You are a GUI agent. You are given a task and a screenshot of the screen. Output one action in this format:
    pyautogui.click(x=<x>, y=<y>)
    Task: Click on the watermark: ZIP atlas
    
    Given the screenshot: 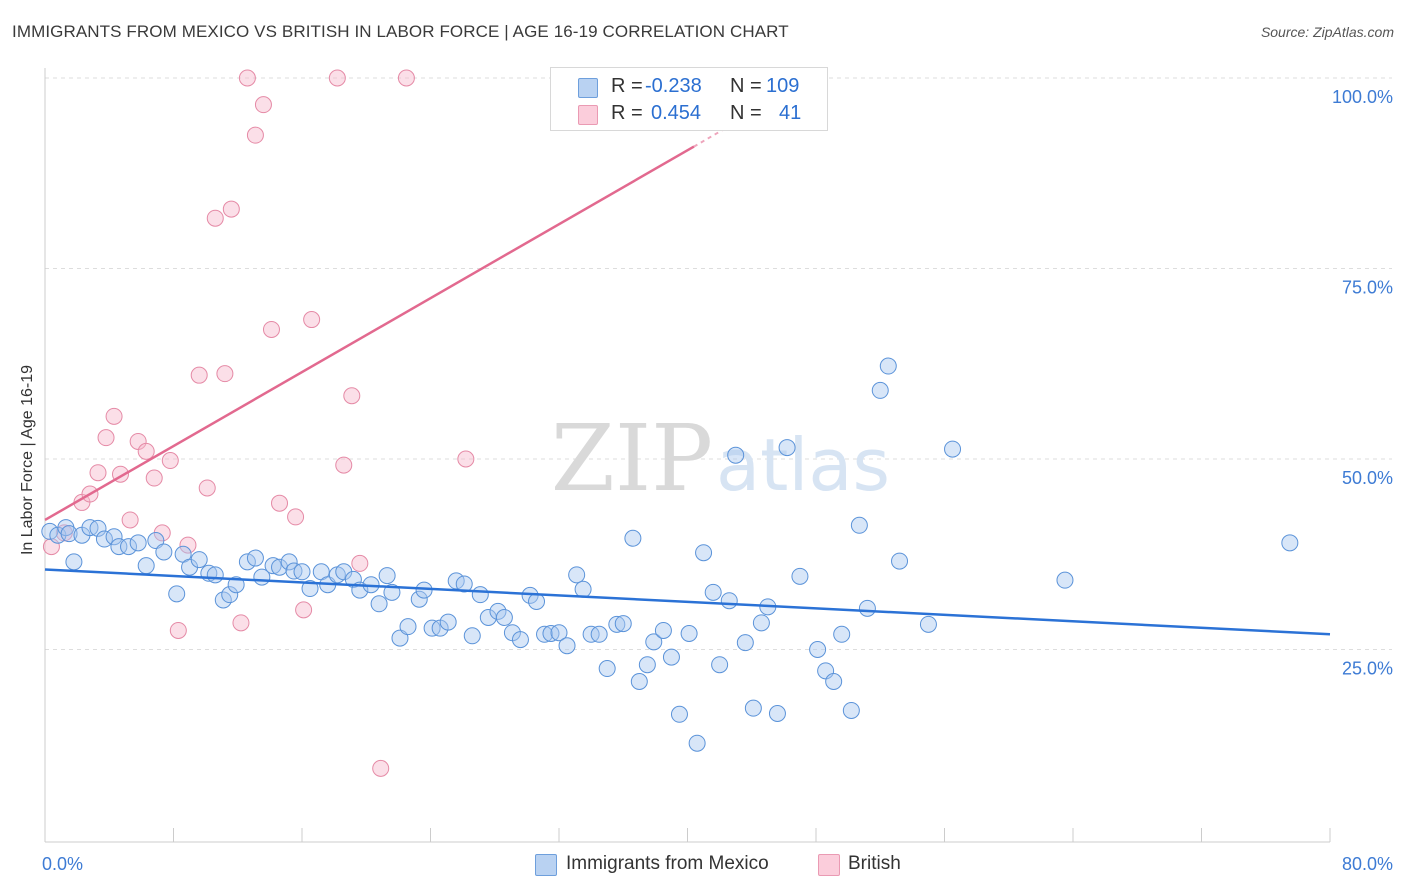 What is the action you would take?
    pyautogui.click(x=720, y=458)
    